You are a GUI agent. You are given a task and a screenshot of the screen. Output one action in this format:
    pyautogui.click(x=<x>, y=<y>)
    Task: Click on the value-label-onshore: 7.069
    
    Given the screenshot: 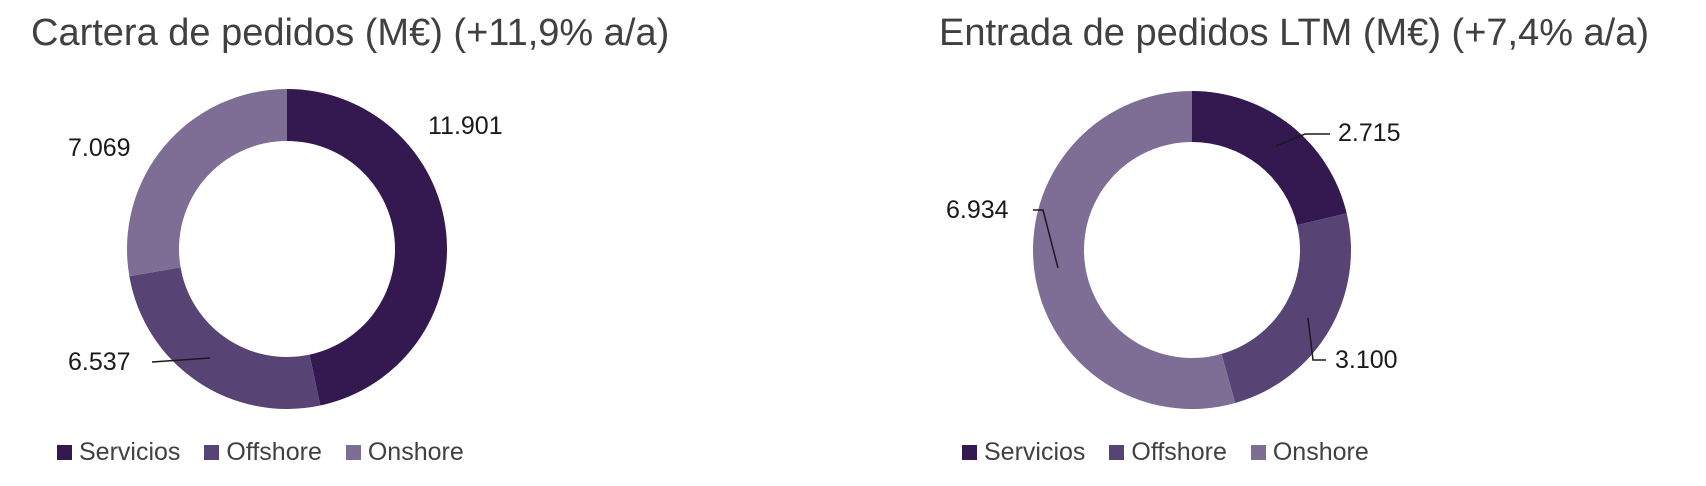 What is the action you would take?
    pyautogui.click(x=99, y=148)
    